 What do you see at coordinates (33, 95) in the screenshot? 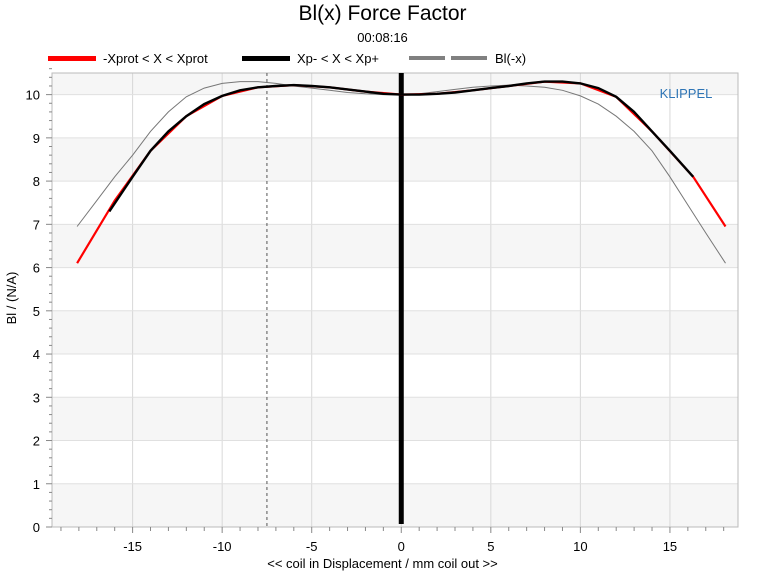
I see `y-tick-label: 10` at bounding box center [33, 95].